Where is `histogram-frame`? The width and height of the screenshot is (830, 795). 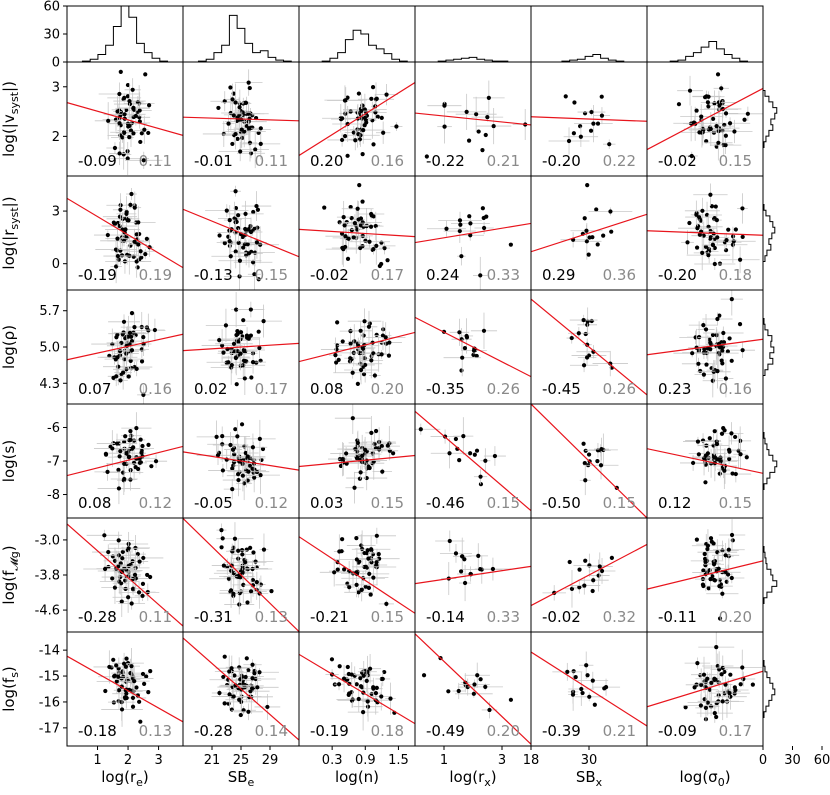
histogram-frame is located at coordinates (589, 34).